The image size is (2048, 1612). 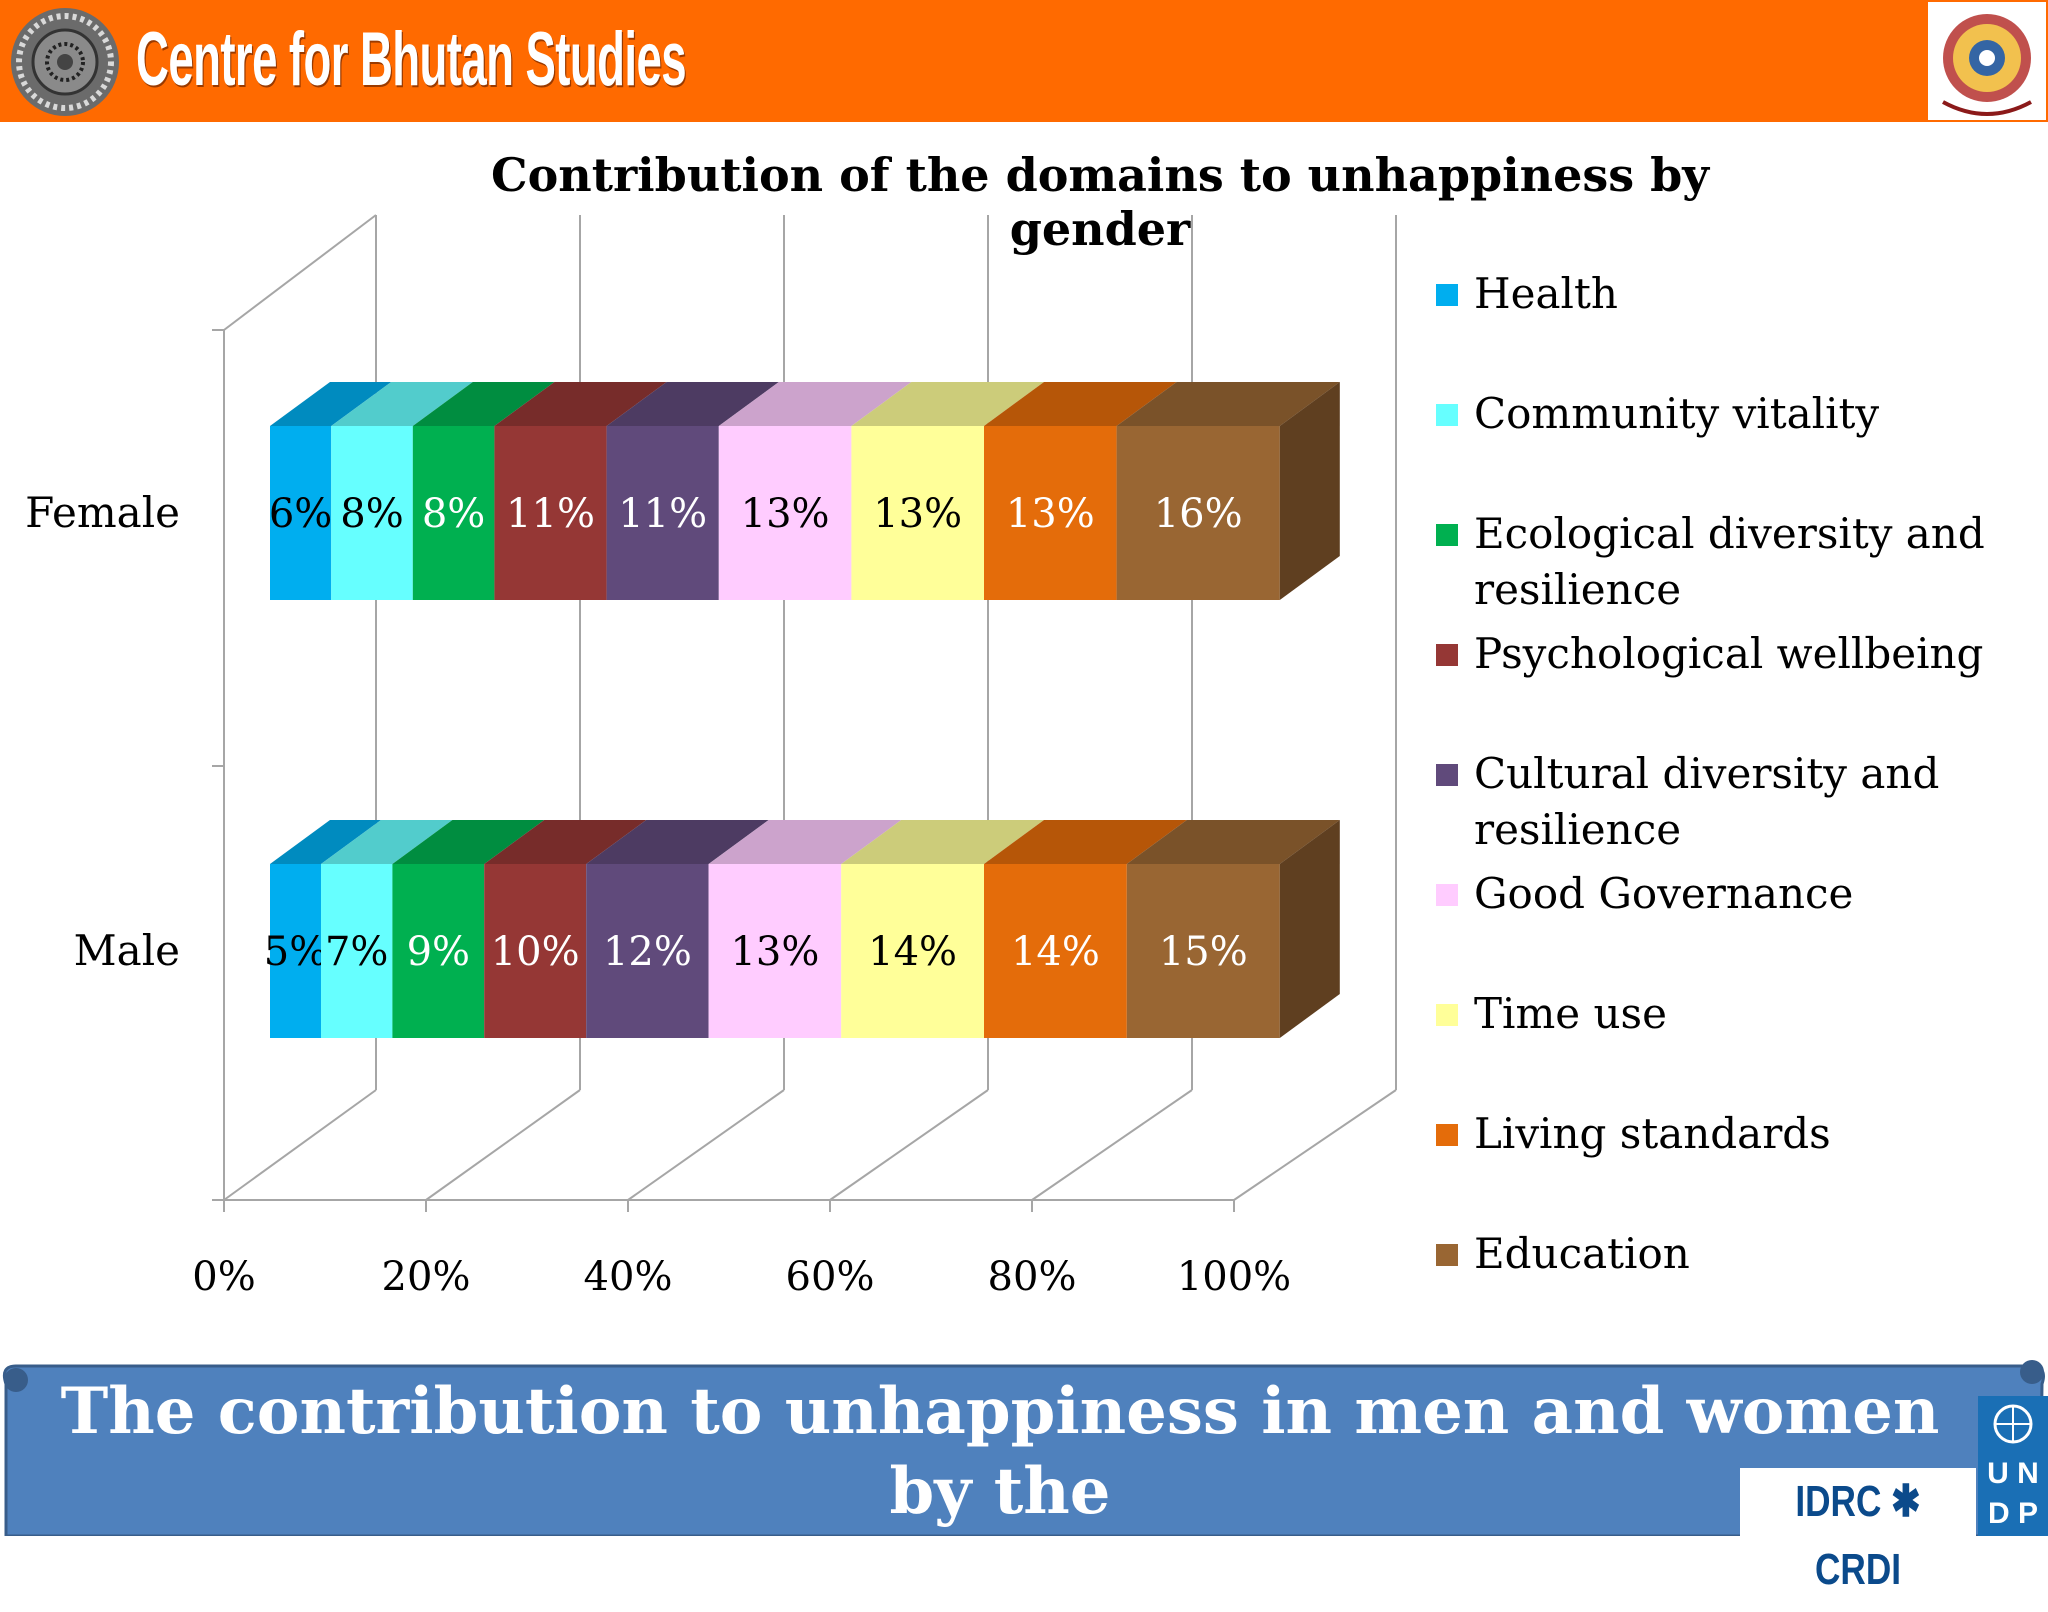 What do you see at coordinates (1729, 653) in the screenshot?
I see `legend-label-line: Psychological wellbeing` at bounding box center [1729, 653].